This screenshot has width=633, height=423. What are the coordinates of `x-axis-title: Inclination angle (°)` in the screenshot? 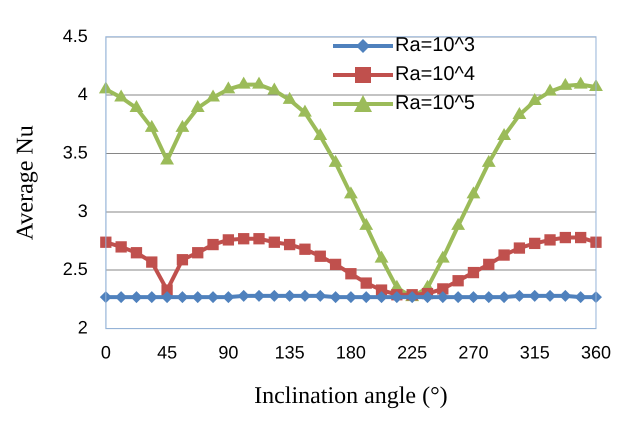 It's located at (351, 395).